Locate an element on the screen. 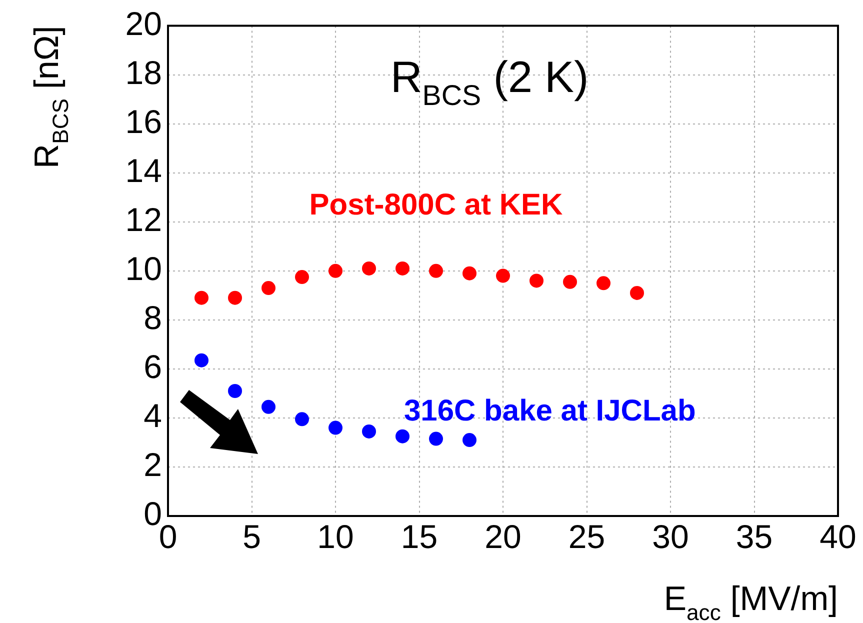 This screenshot has width=863, height=623. y-tick-label: 20 is located at coordinates (143, 23).